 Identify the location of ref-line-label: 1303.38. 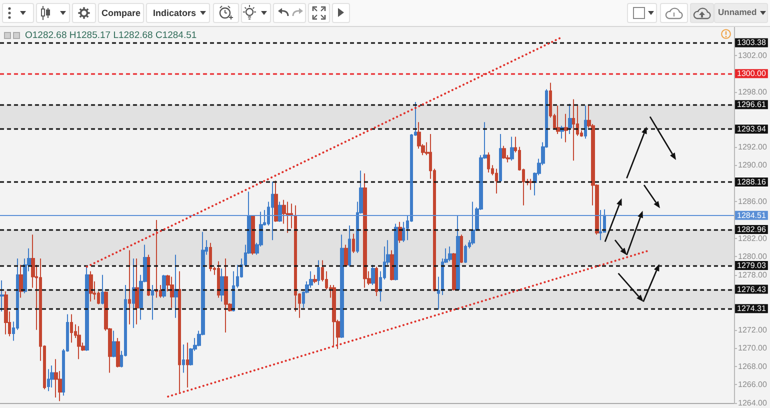
(751, 43).